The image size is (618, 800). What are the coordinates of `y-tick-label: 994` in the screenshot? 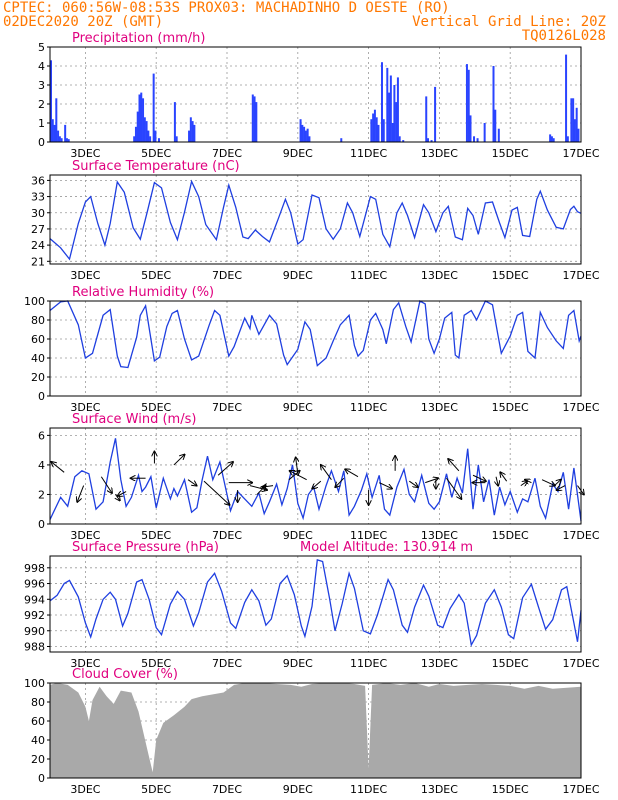 It's located at (34, 599).